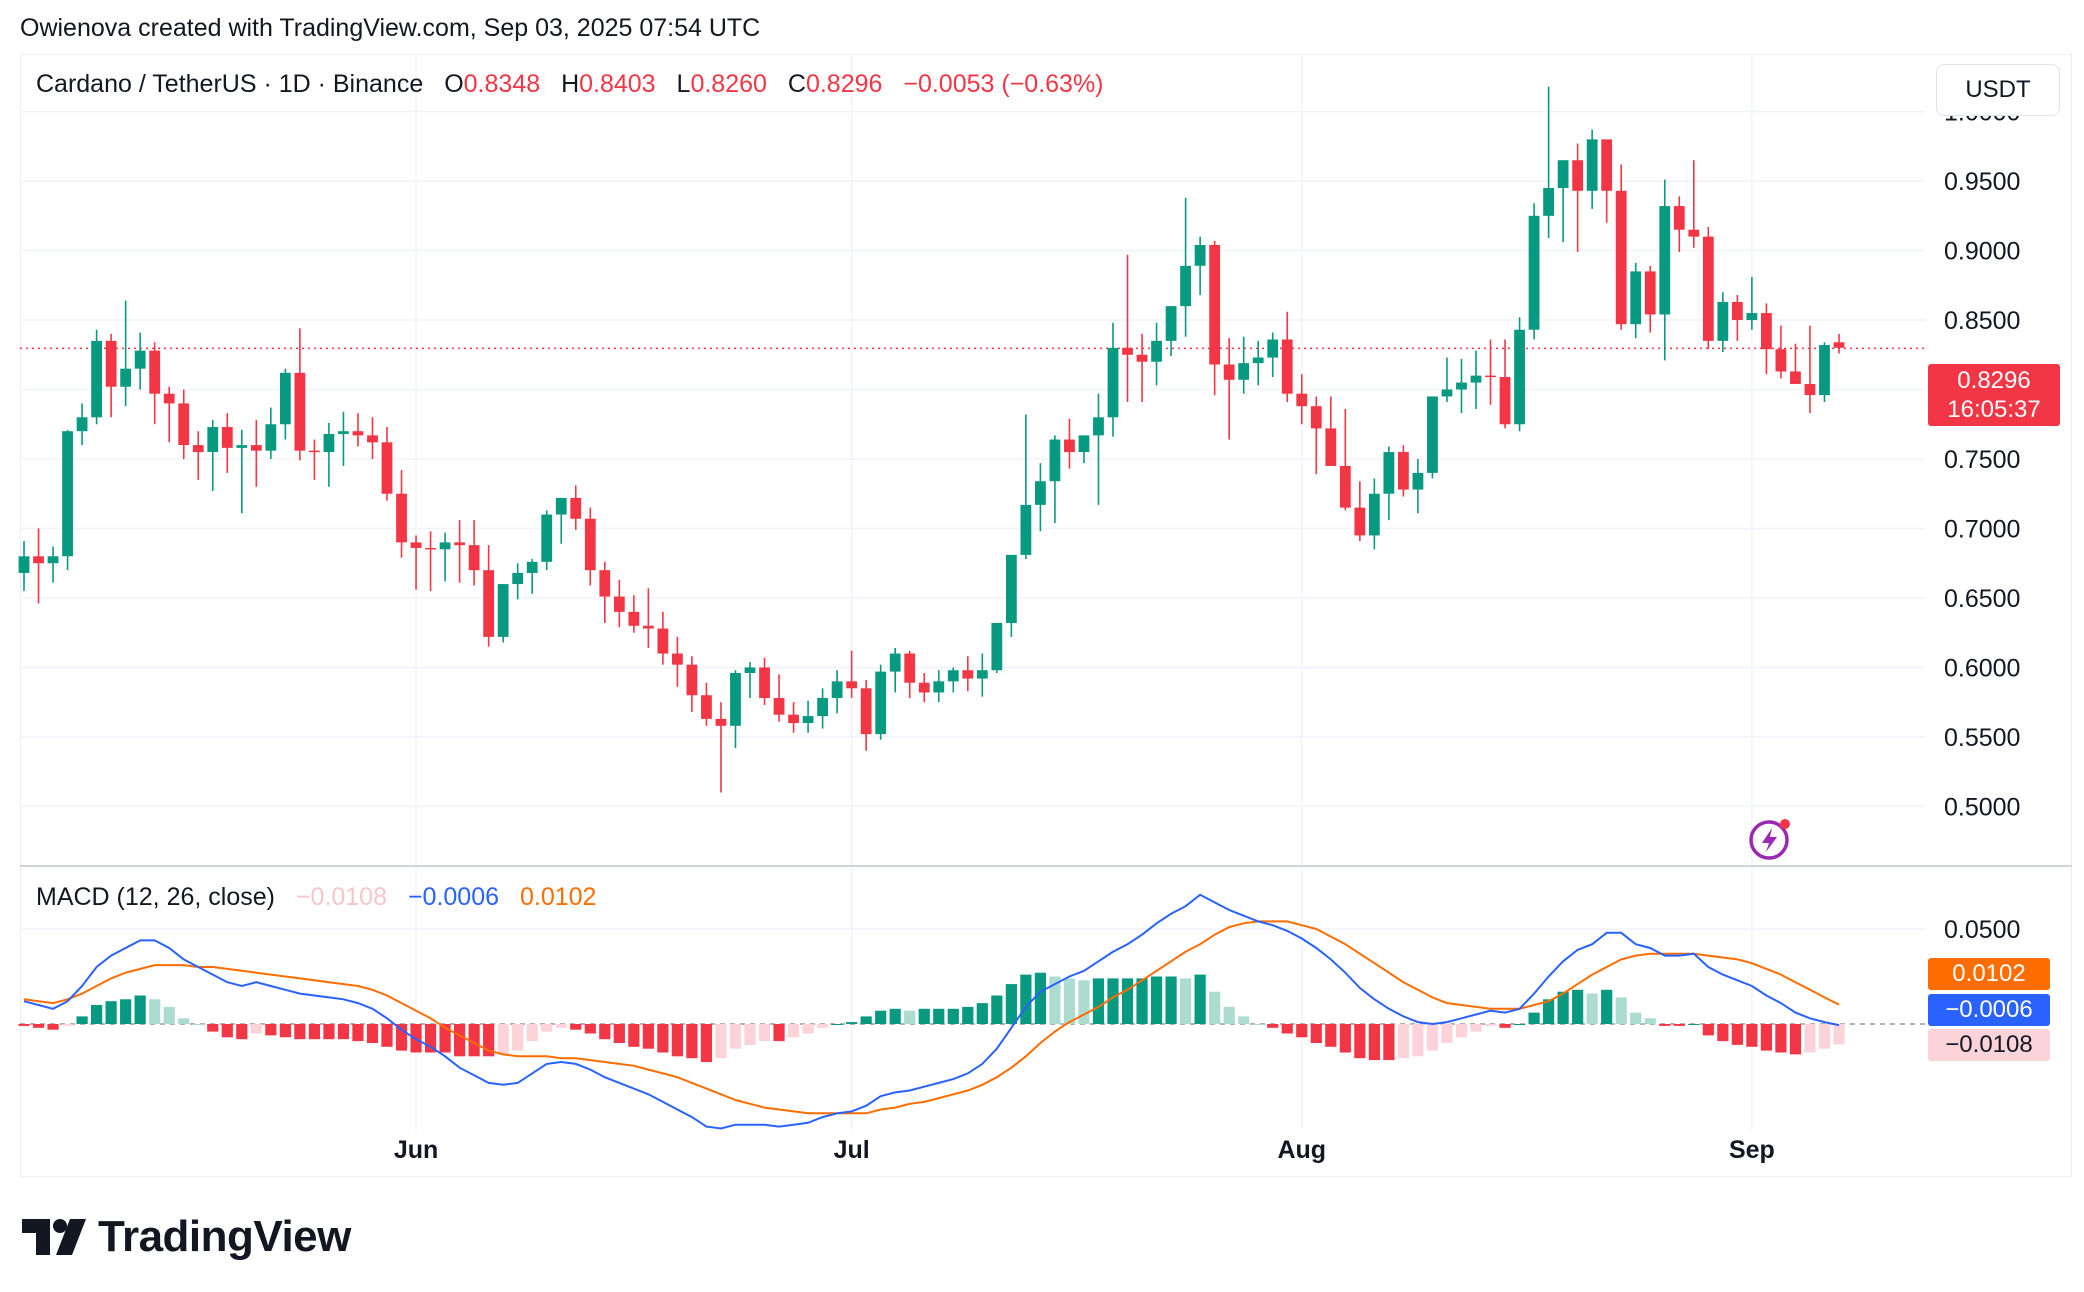 Image resolution: width=2084 pixels, height=1292 pixels. What do you see at coordinates (1301, 1150) in the screenshot?
I see `time-tick-label: Aug` at bounding box center [1301, 1150].